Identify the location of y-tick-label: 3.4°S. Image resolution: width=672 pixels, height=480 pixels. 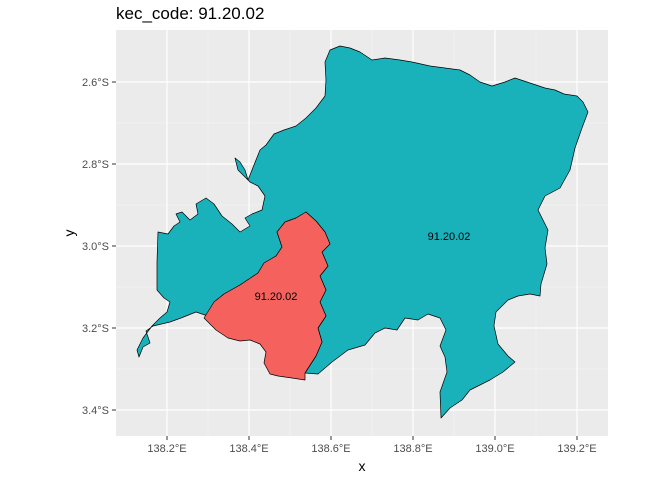
(95, 411).